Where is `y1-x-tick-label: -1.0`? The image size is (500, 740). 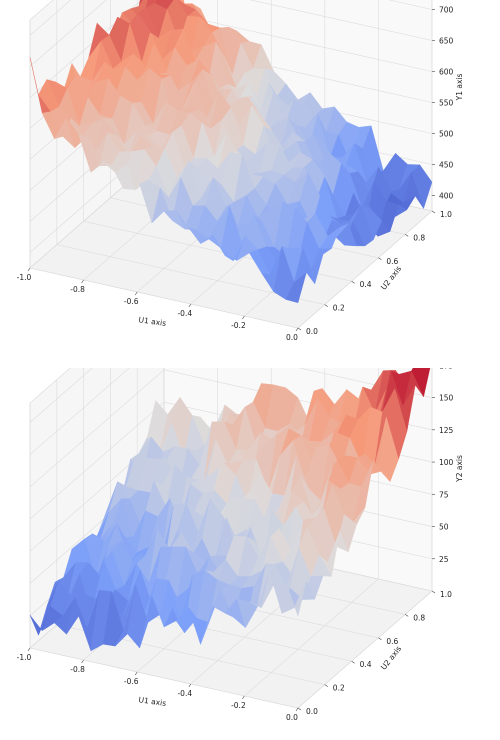
y1-x-tick-label: -1.0 is located at coordinates (24, 277).